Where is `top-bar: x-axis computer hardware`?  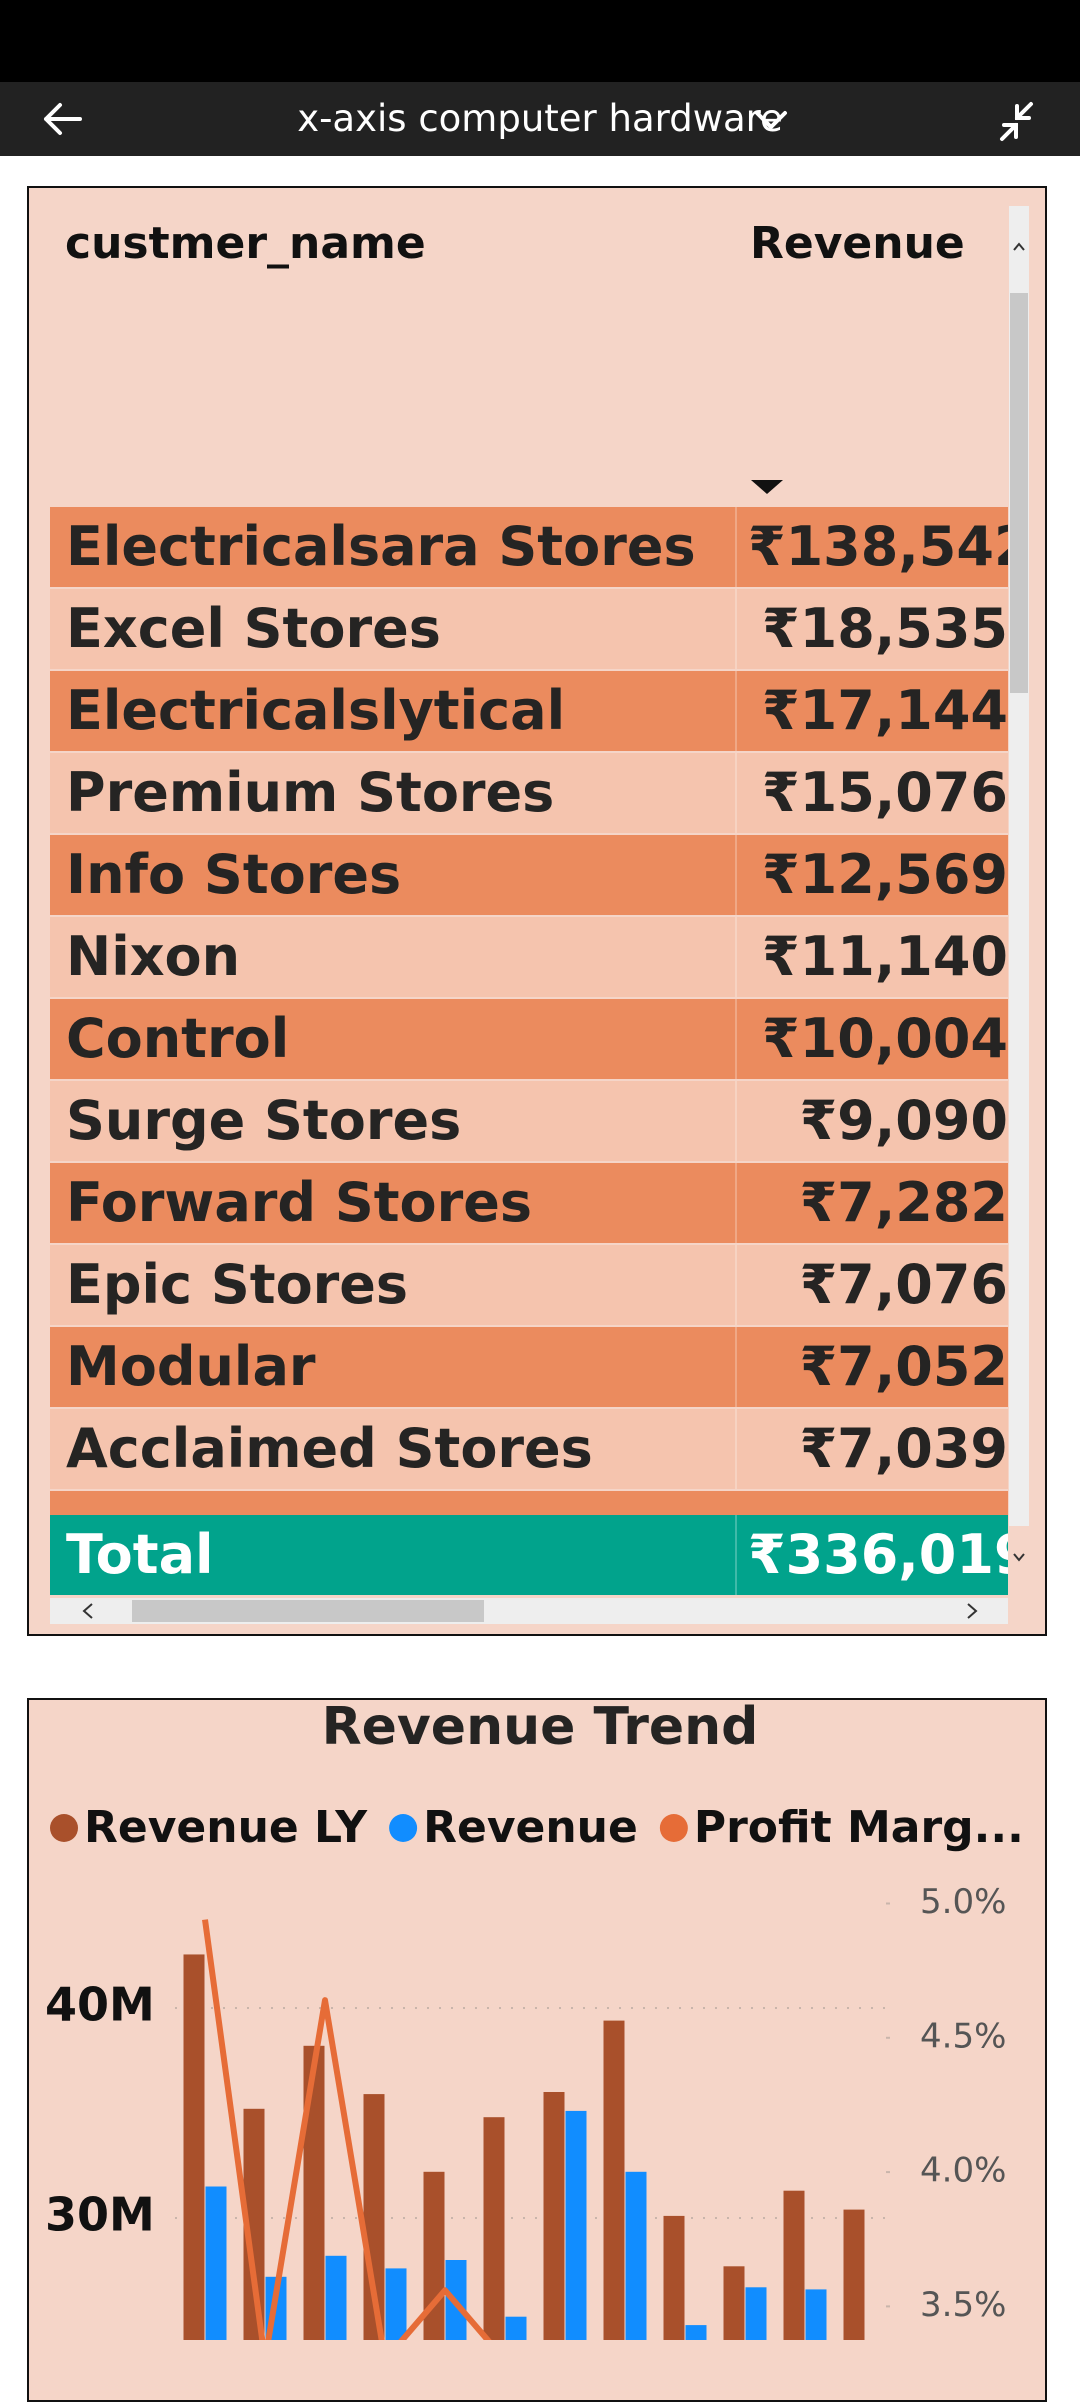
top-bar: x-axis computer hardware is located at coordinates (540, 119).